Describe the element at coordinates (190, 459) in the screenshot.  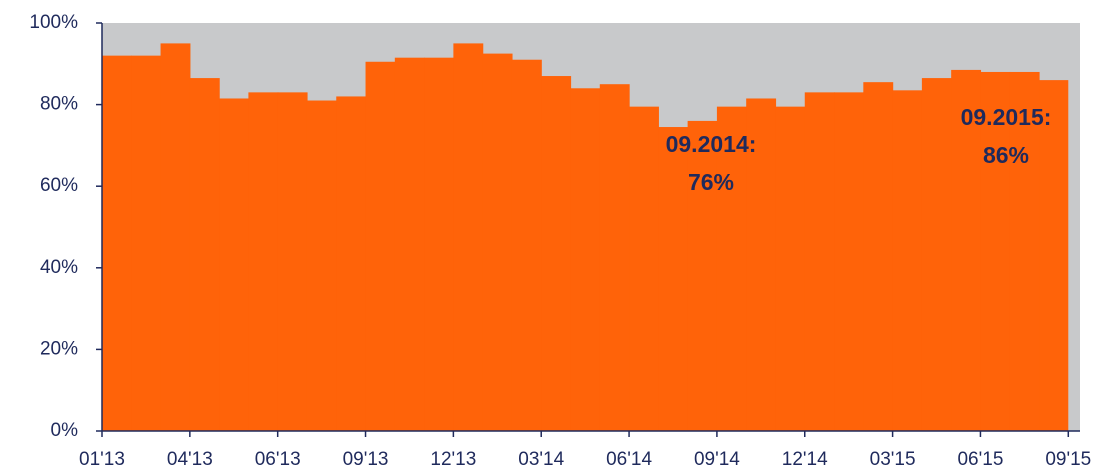
I see `x-tick-label: 04'13` at that location.